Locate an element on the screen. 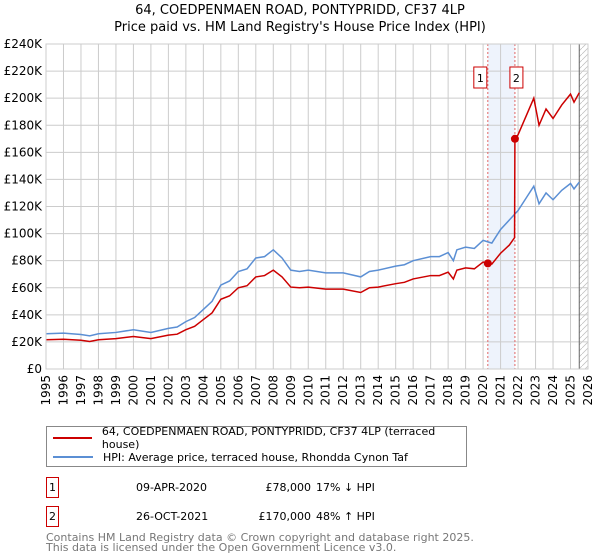  y-tick-label: £180K is located at coordinates (24, 125).